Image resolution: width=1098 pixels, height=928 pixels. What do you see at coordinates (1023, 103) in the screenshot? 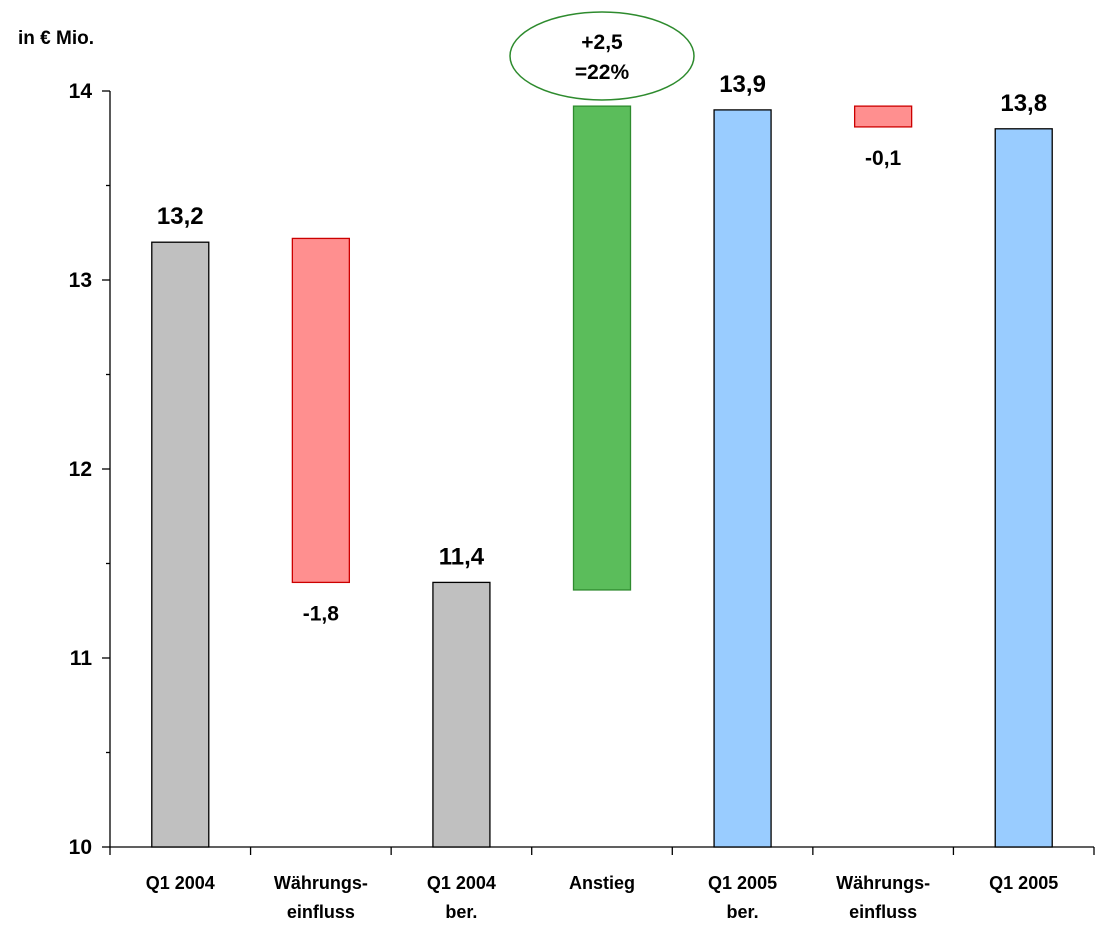
I see `data-label: 13,8` at bounding box center [1023, 103].